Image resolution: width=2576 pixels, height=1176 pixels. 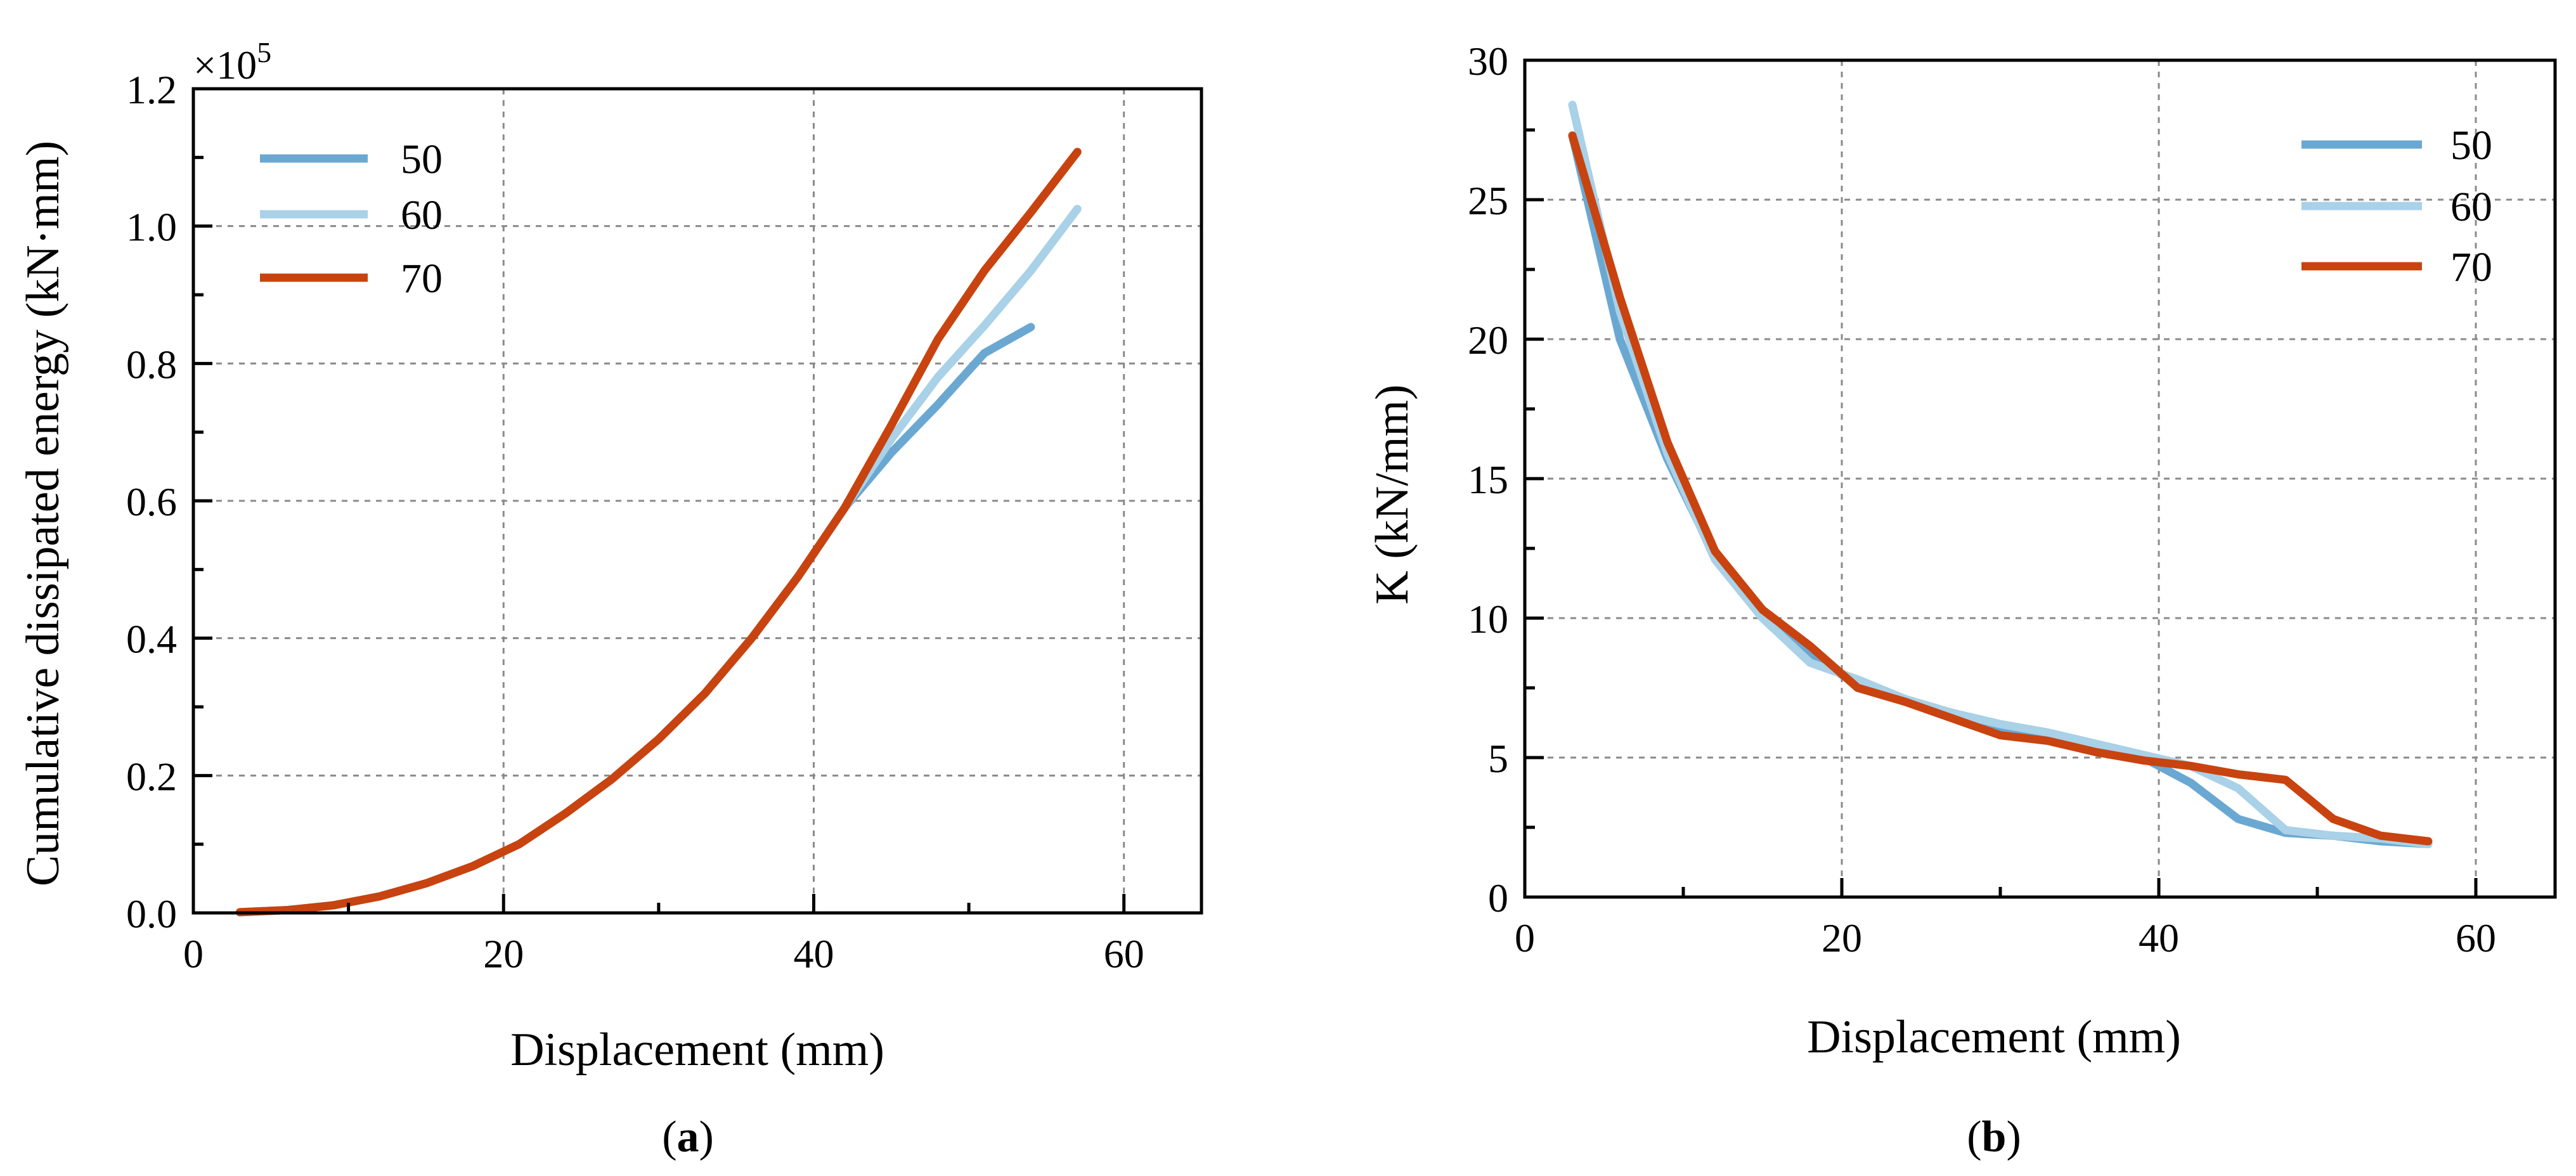 I want to click on panel-b-xtick-label: 40, so click(x=2159, y=937).